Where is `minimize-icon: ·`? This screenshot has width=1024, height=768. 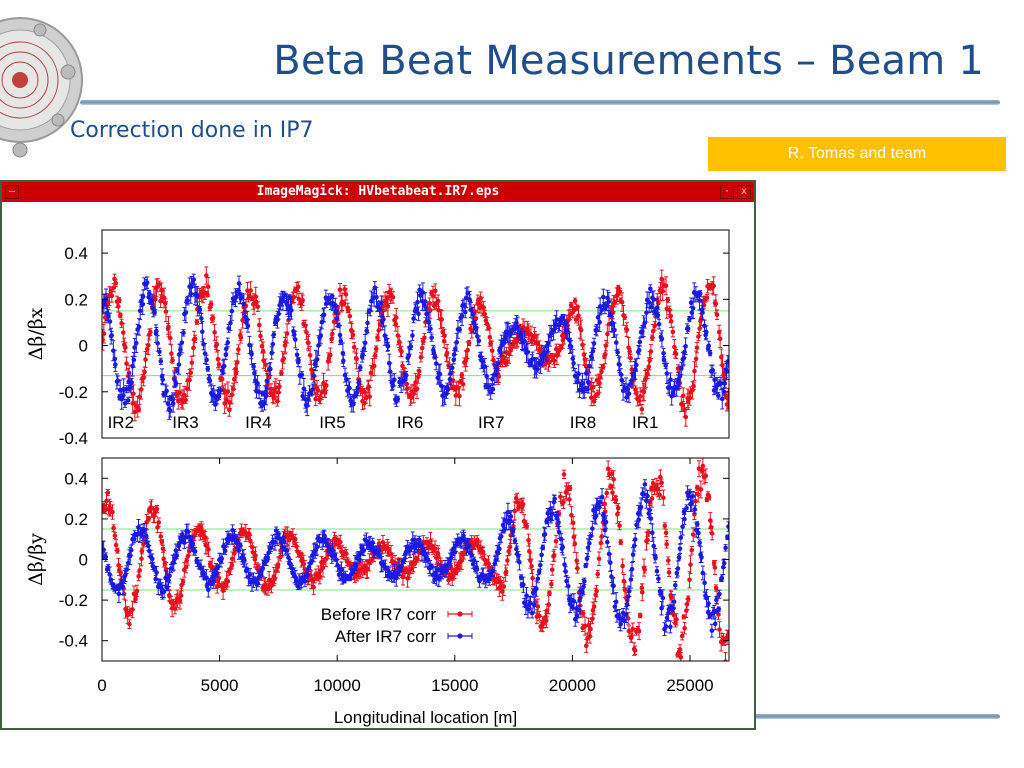
minimize-icon: · is located at coordinates (727, 192).